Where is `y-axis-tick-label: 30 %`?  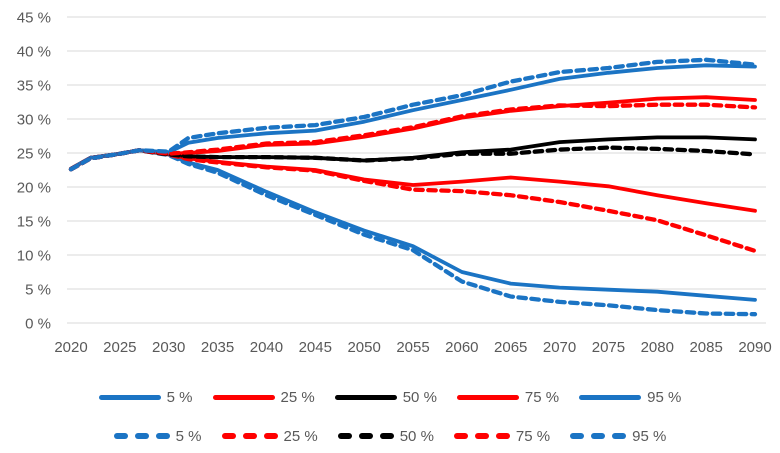
y-axis-tick-label: 30 % is located at coordinates (34, 120).